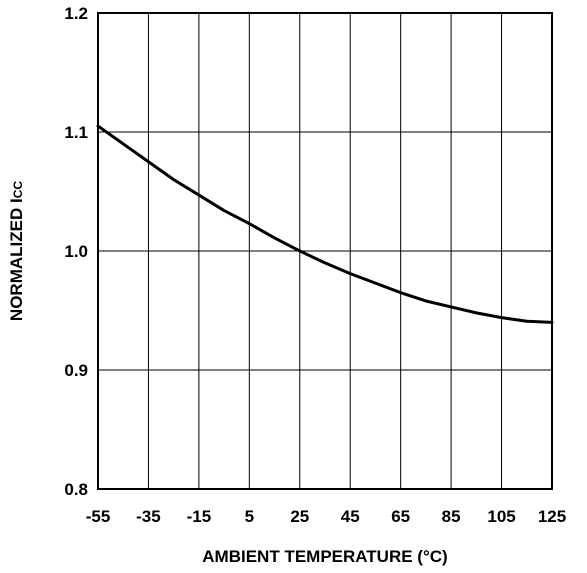  I want to click on x-tick-label: 65, so click(400, 516).